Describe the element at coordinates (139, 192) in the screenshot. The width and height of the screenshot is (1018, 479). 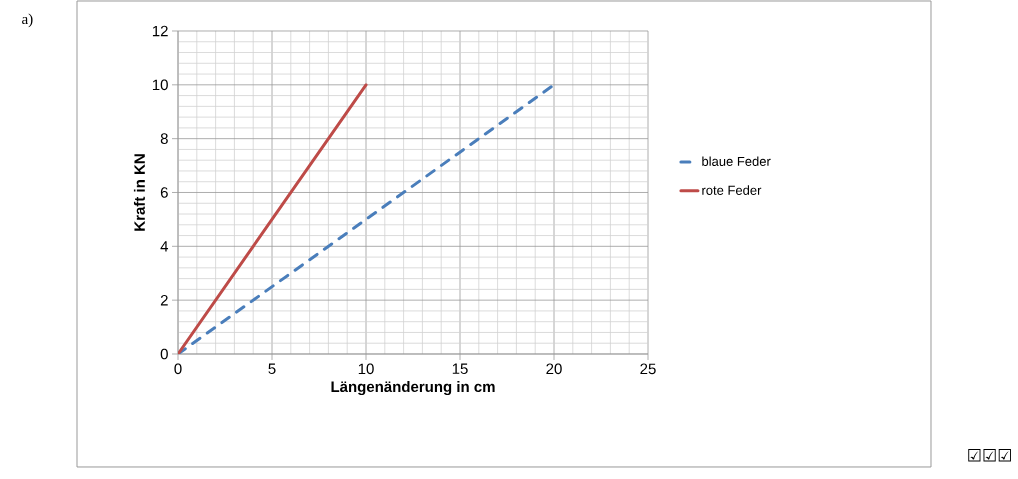
I see `y-axis-title: Kraft in KN` at that location.